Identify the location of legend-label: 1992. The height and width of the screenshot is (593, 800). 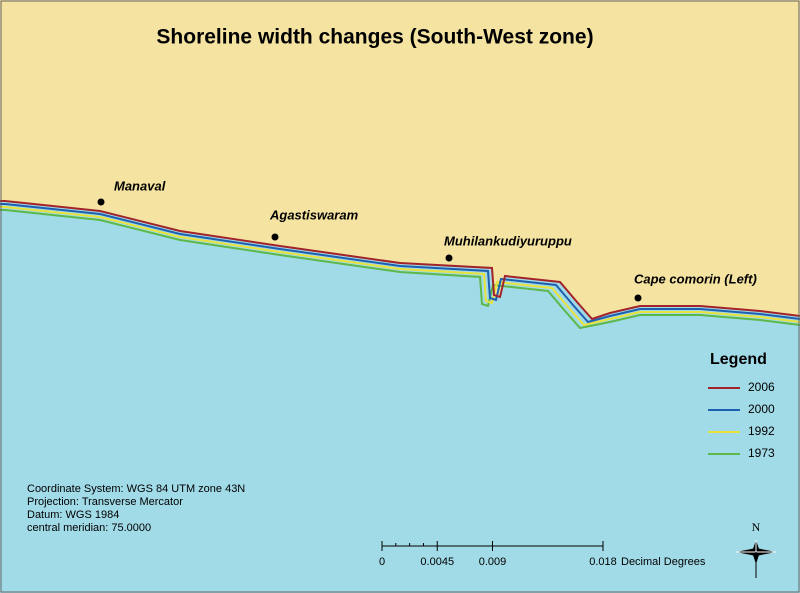
(761, 431).